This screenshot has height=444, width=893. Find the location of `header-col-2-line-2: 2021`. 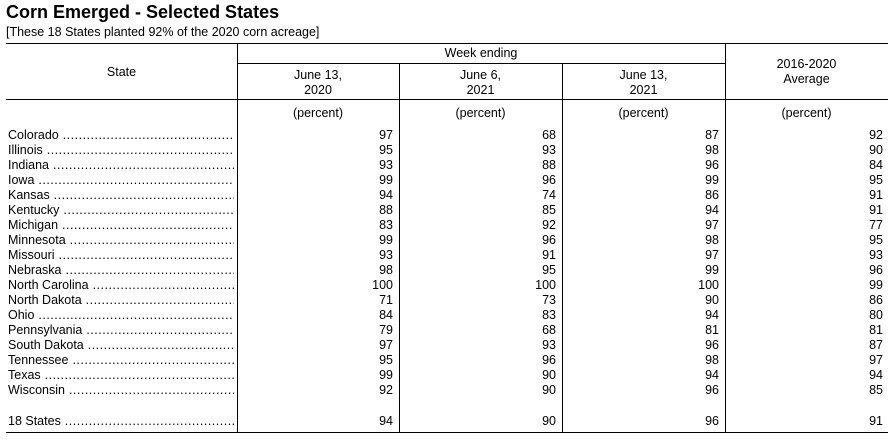

header-col-2-line-2: 2021 is located at coordinates (480, 90).